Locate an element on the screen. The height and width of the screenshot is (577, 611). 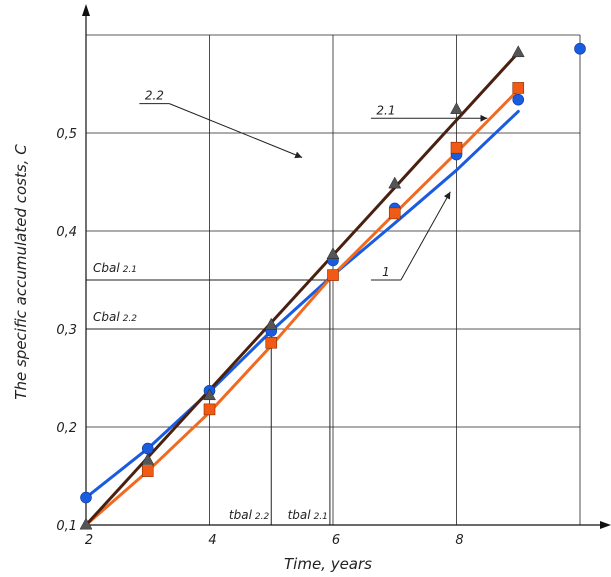
x-axis-title: Time, years is located at coordinates (328, 564).